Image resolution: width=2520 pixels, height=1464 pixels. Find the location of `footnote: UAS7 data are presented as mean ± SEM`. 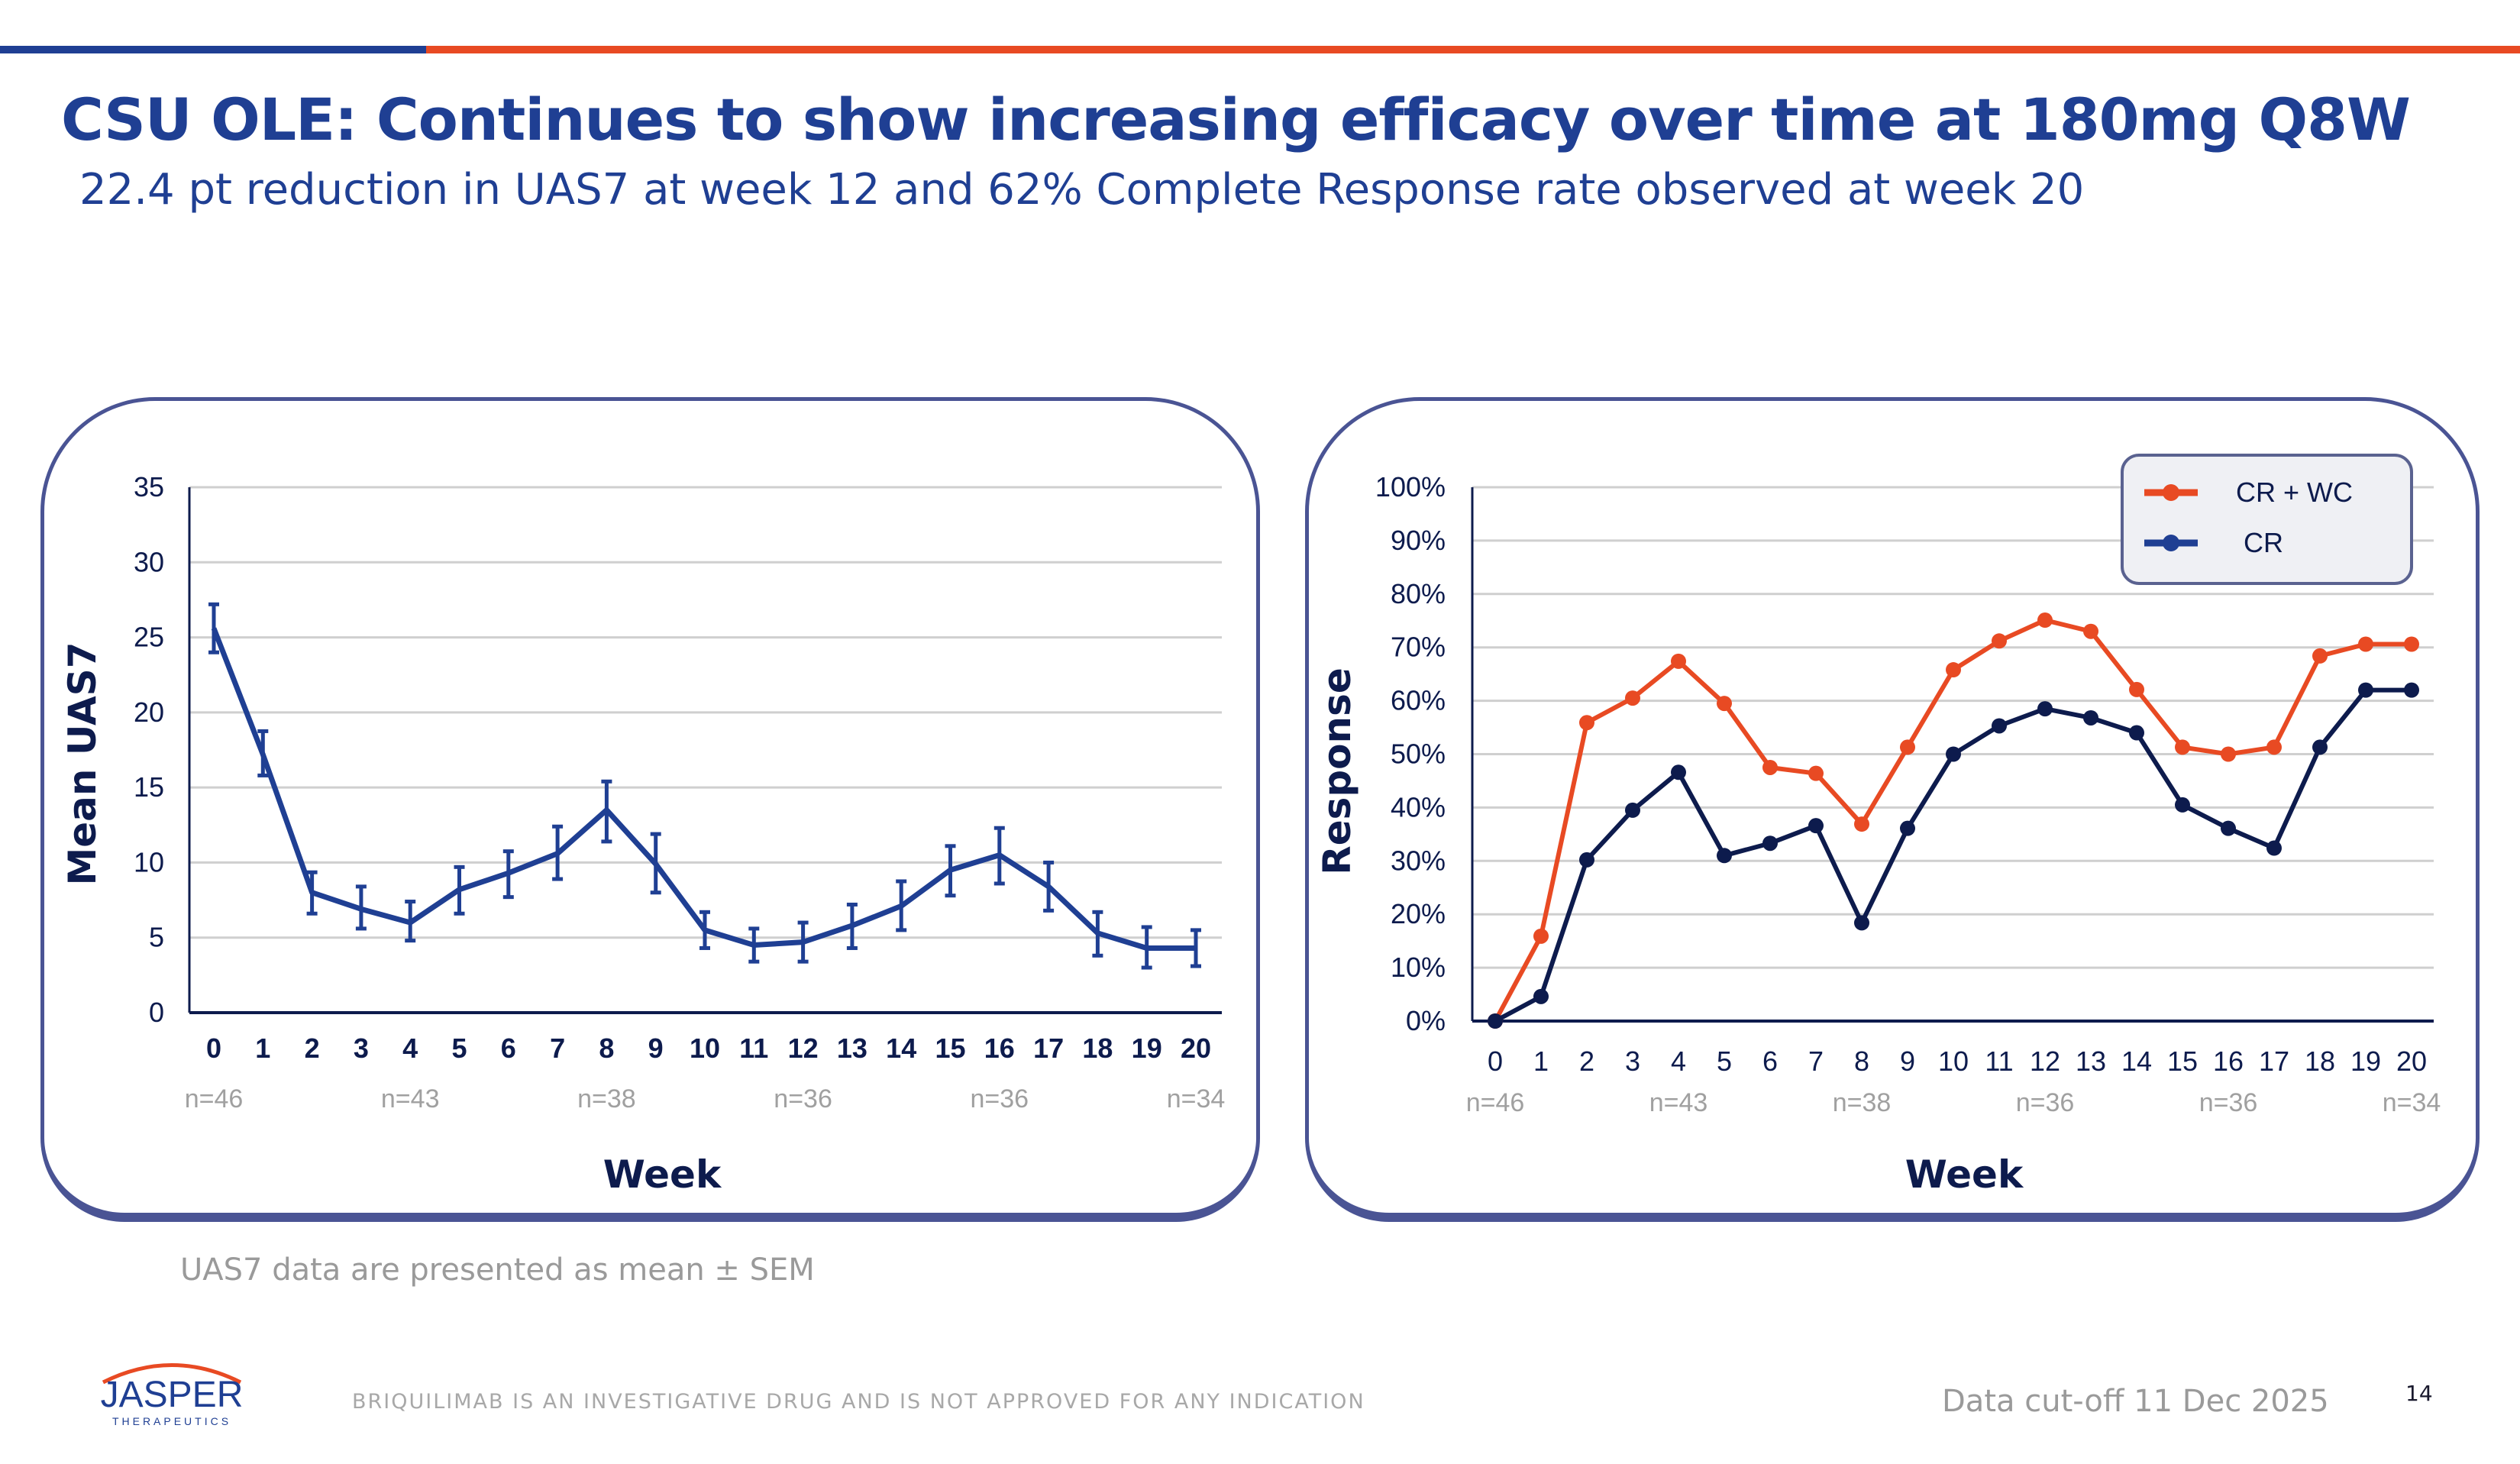

footnote: UAS7 data are presented as mean ± SEM is located at coordinates (498, 1270).